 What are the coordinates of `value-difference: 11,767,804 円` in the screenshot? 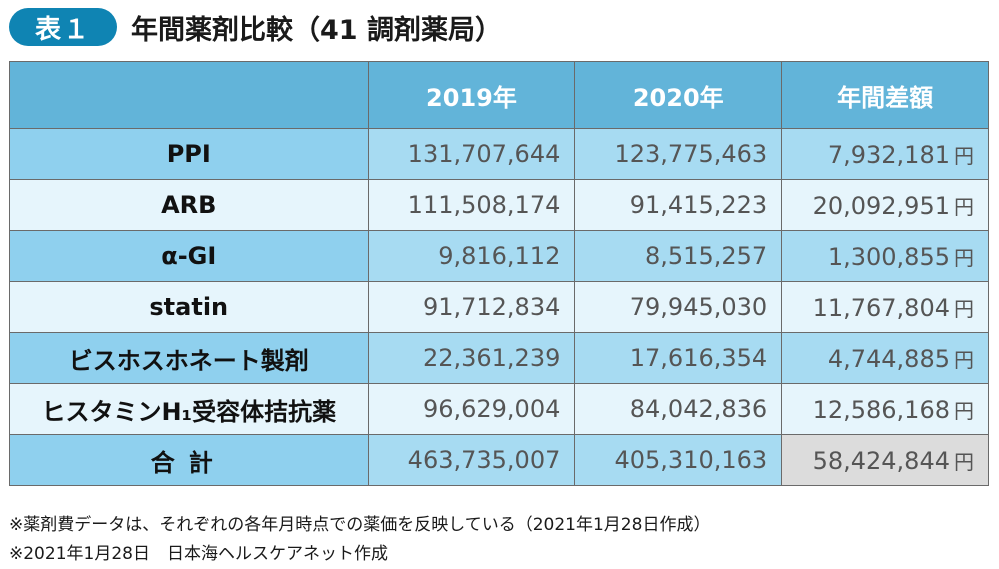 It's located at (885, 307).